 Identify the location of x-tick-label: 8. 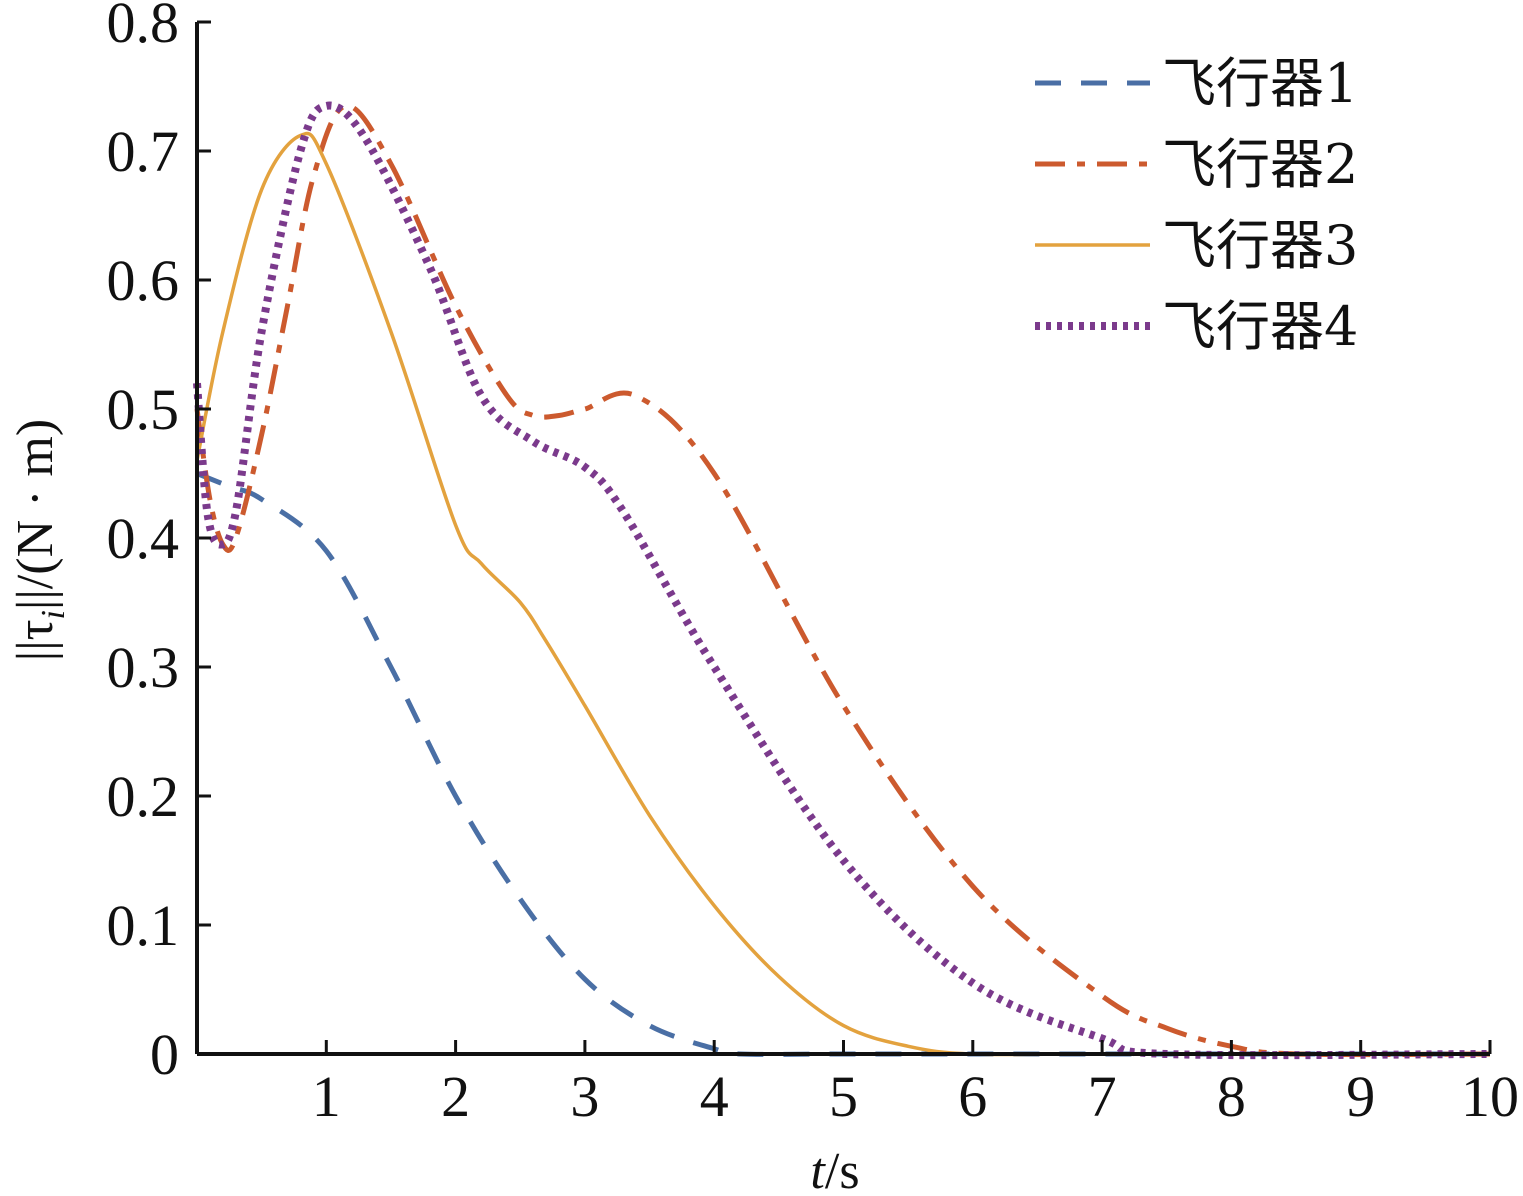
(1231, 1096).